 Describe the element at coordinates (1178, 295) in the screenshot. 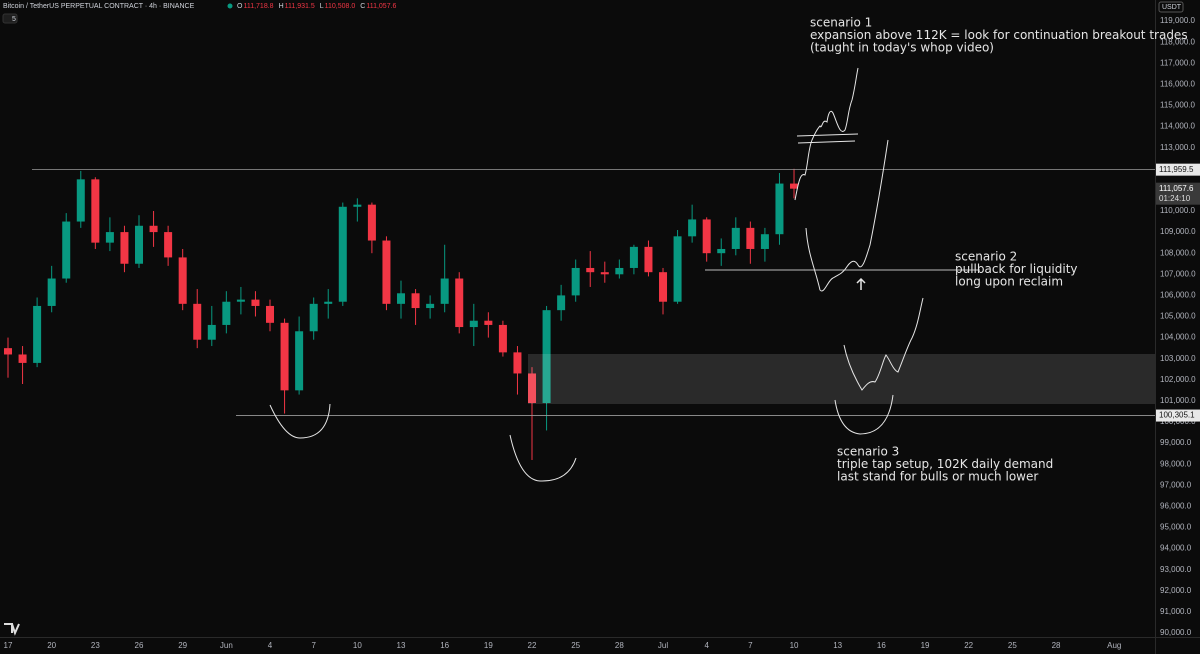

I see `y-tick-label: 106,000.0` at that location.